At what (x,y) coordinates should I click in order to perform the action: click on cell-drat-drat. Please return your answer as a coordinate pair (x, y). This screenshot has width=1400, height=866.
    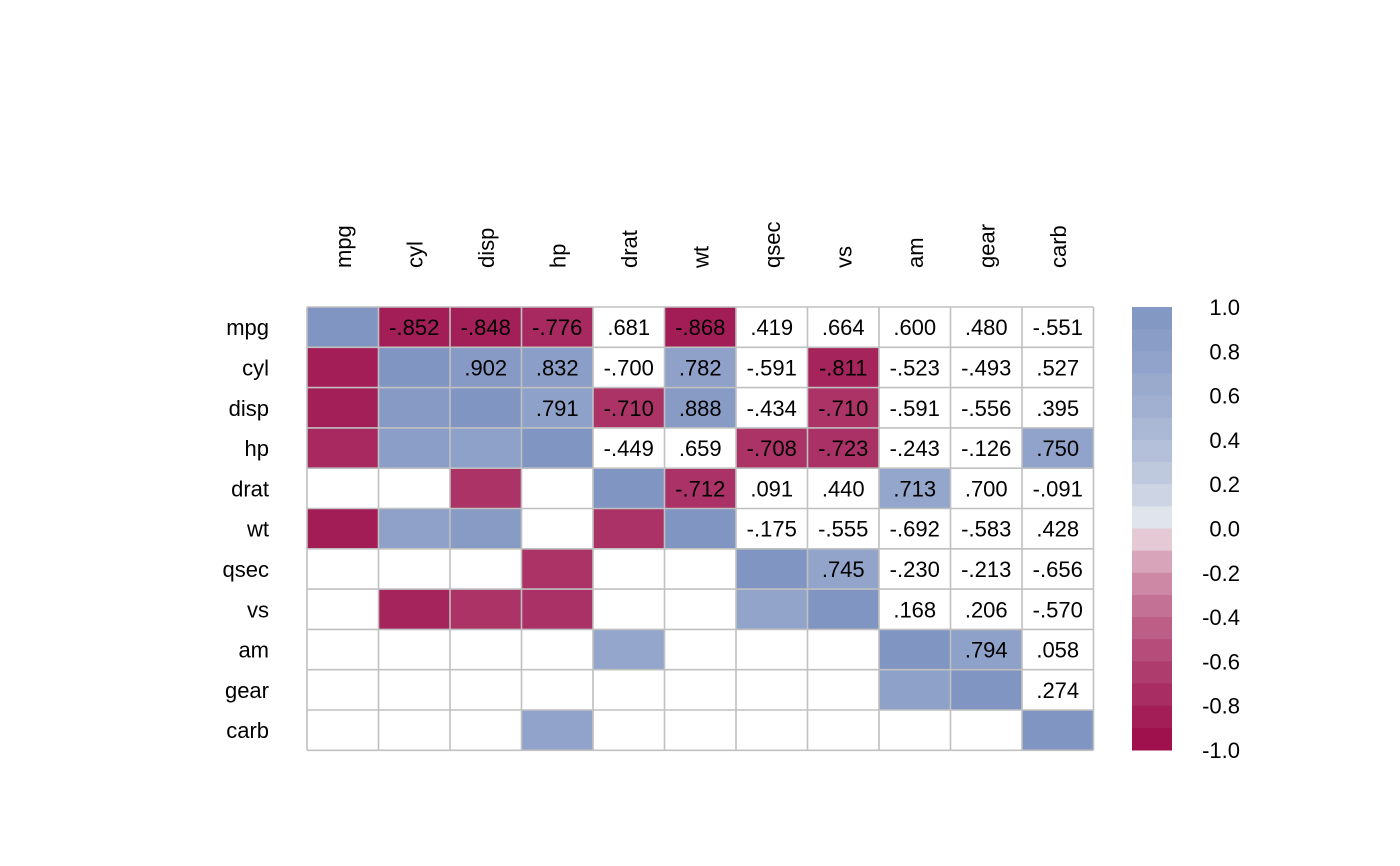
    Looking at the image, I should click on (629, 488).